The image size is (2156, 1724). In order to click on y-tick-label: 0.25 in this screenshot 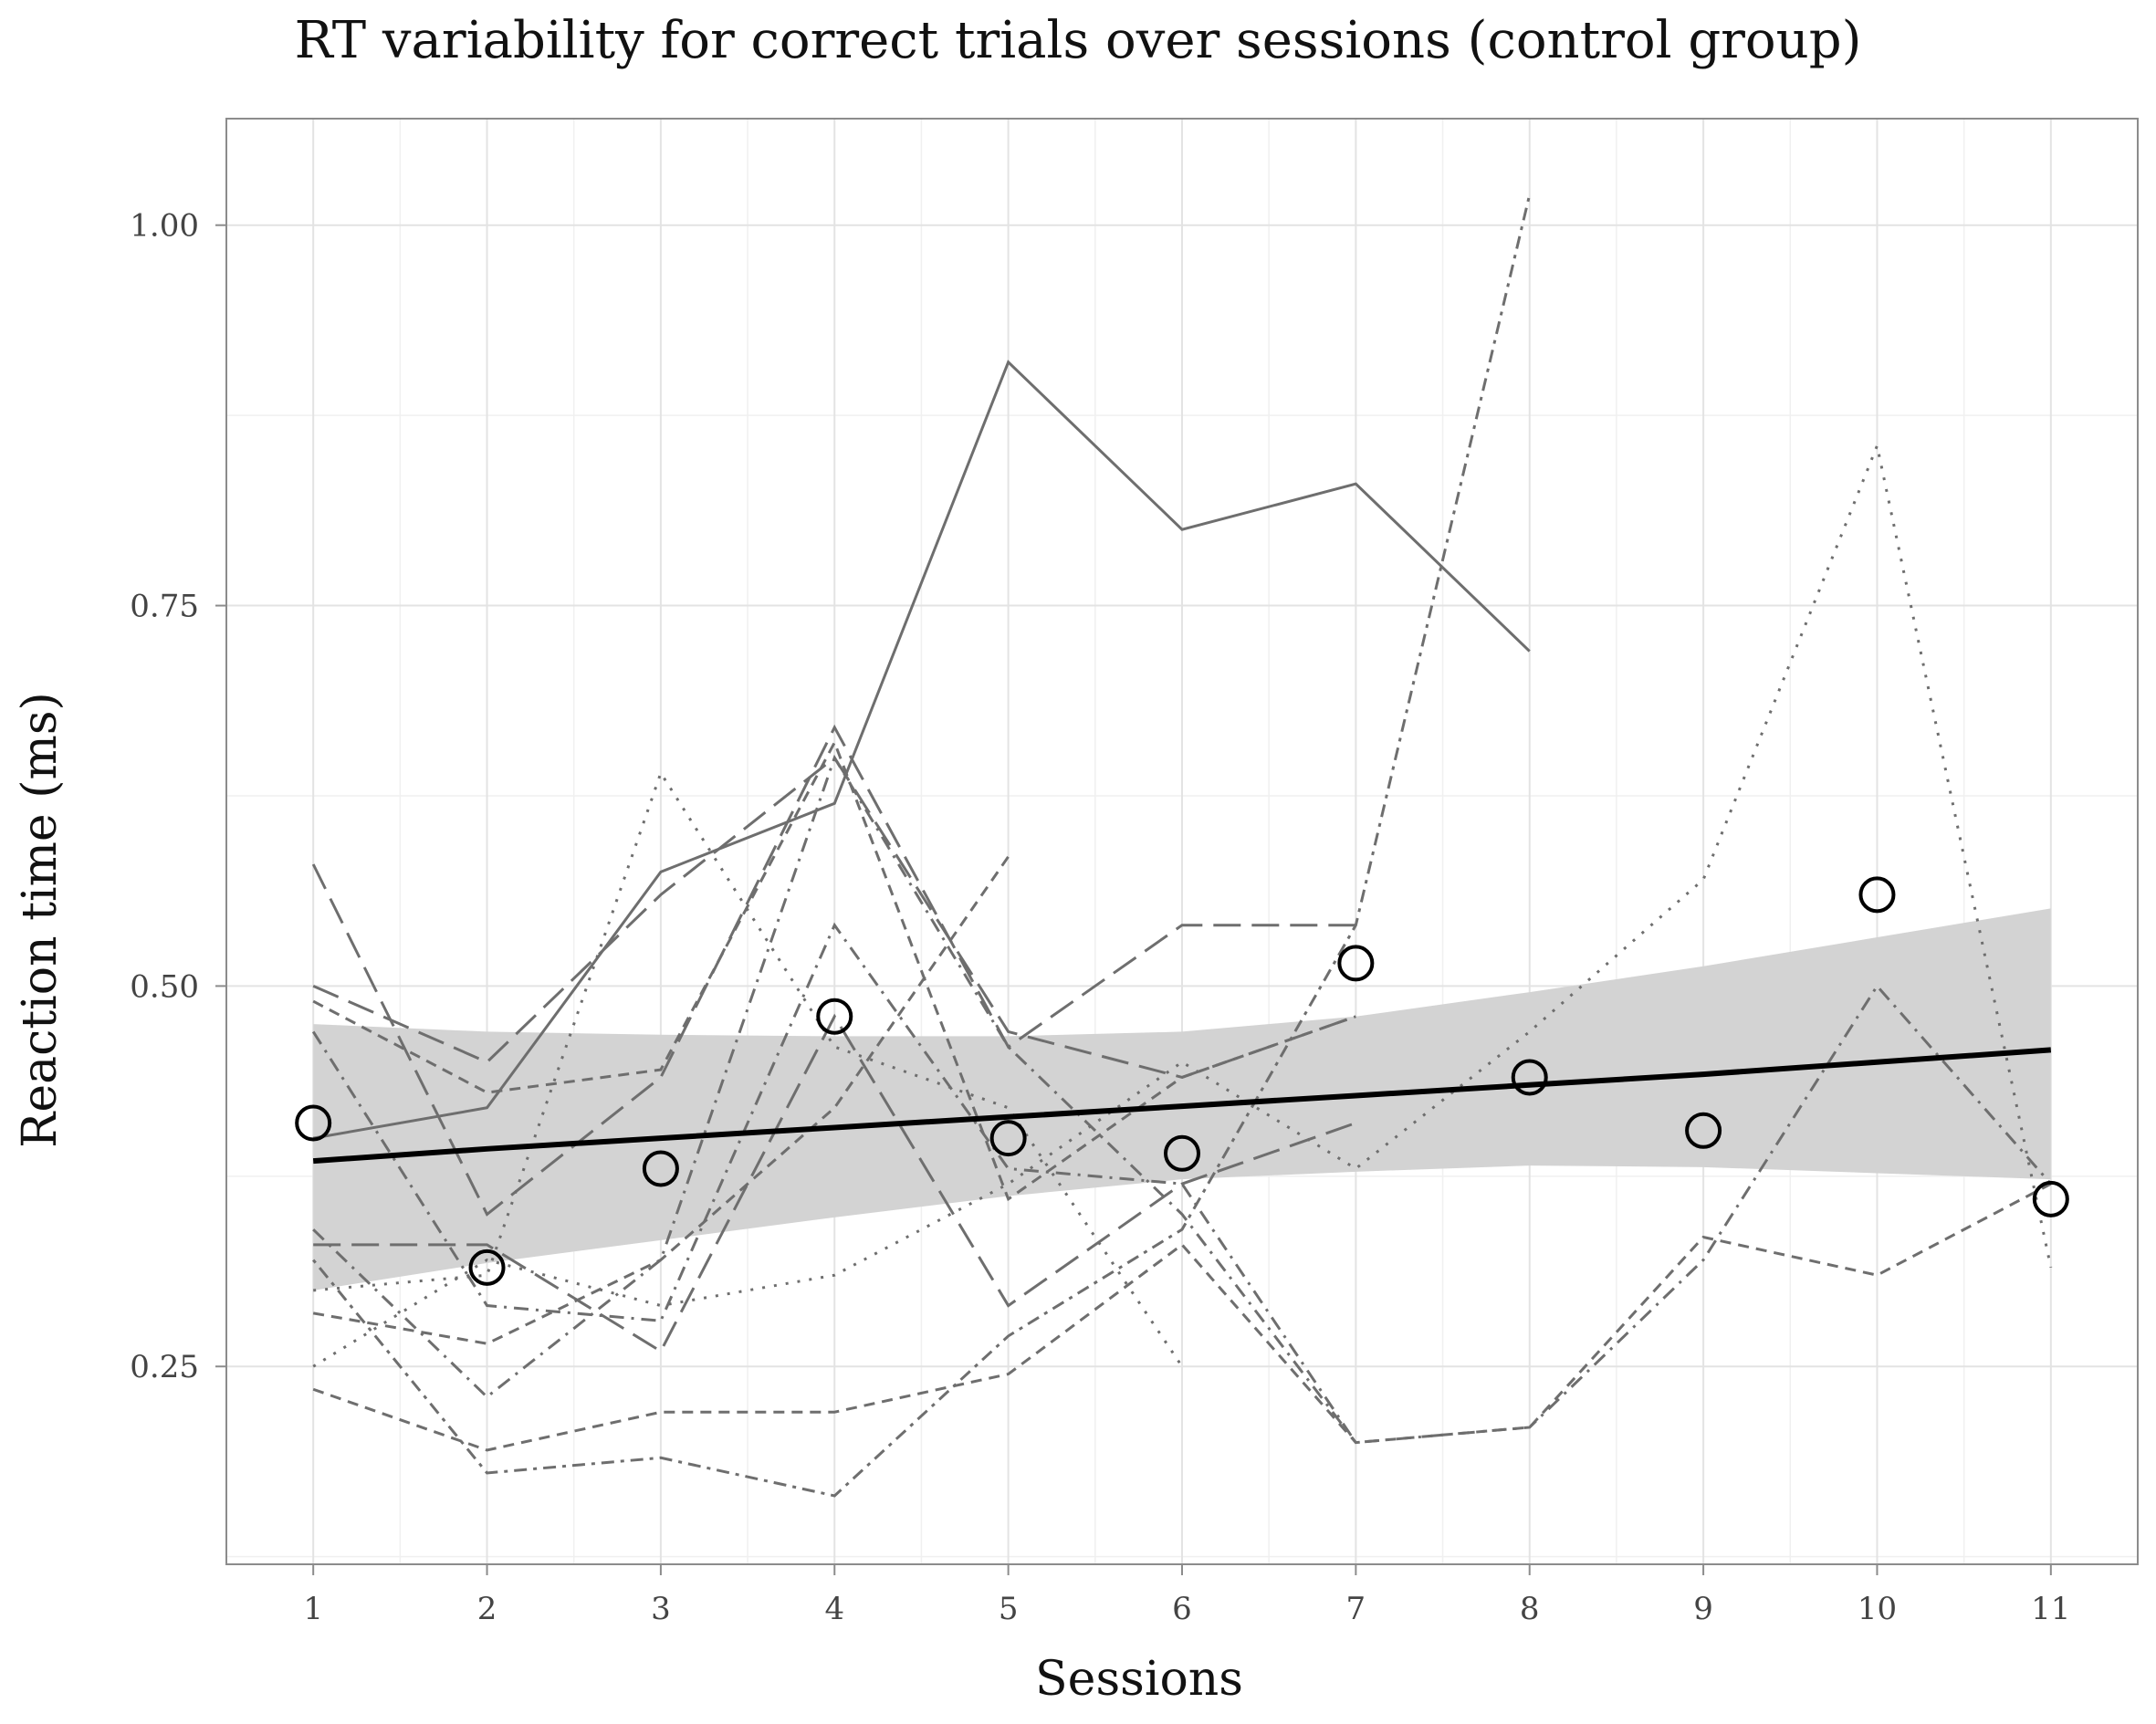, I will do `click(164, 1367)`.